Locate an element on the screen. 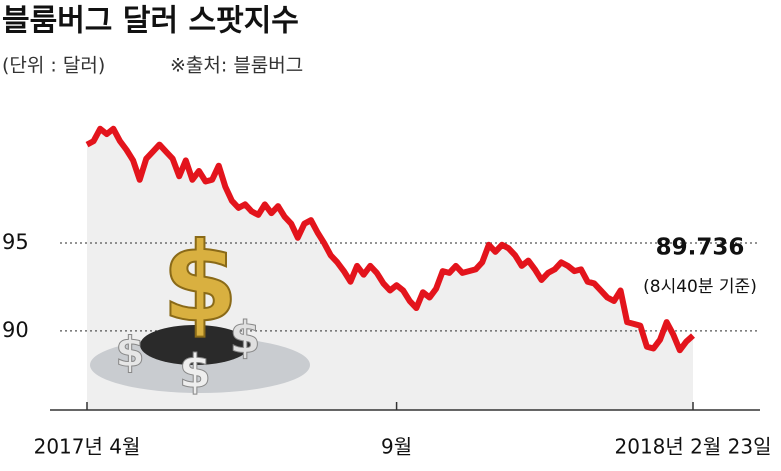 The height and width of the screenshot is (471, 781). money-illustration: $ $ $ $ is located at coordinates (200, 308).